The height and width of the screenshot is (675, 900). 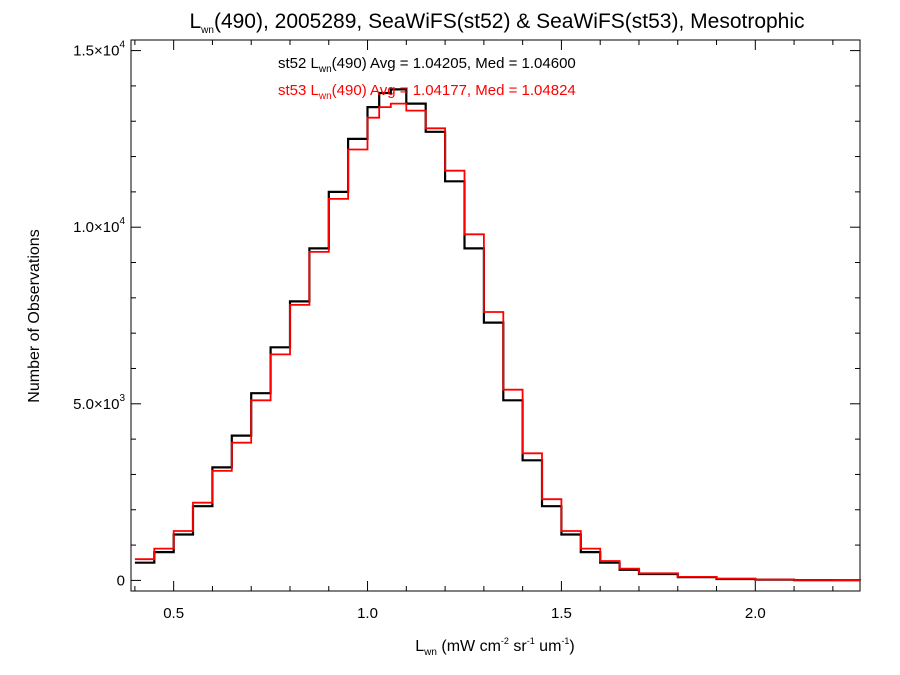 I want to click on xlabel-prefix: L, so click(x=419, y=646).